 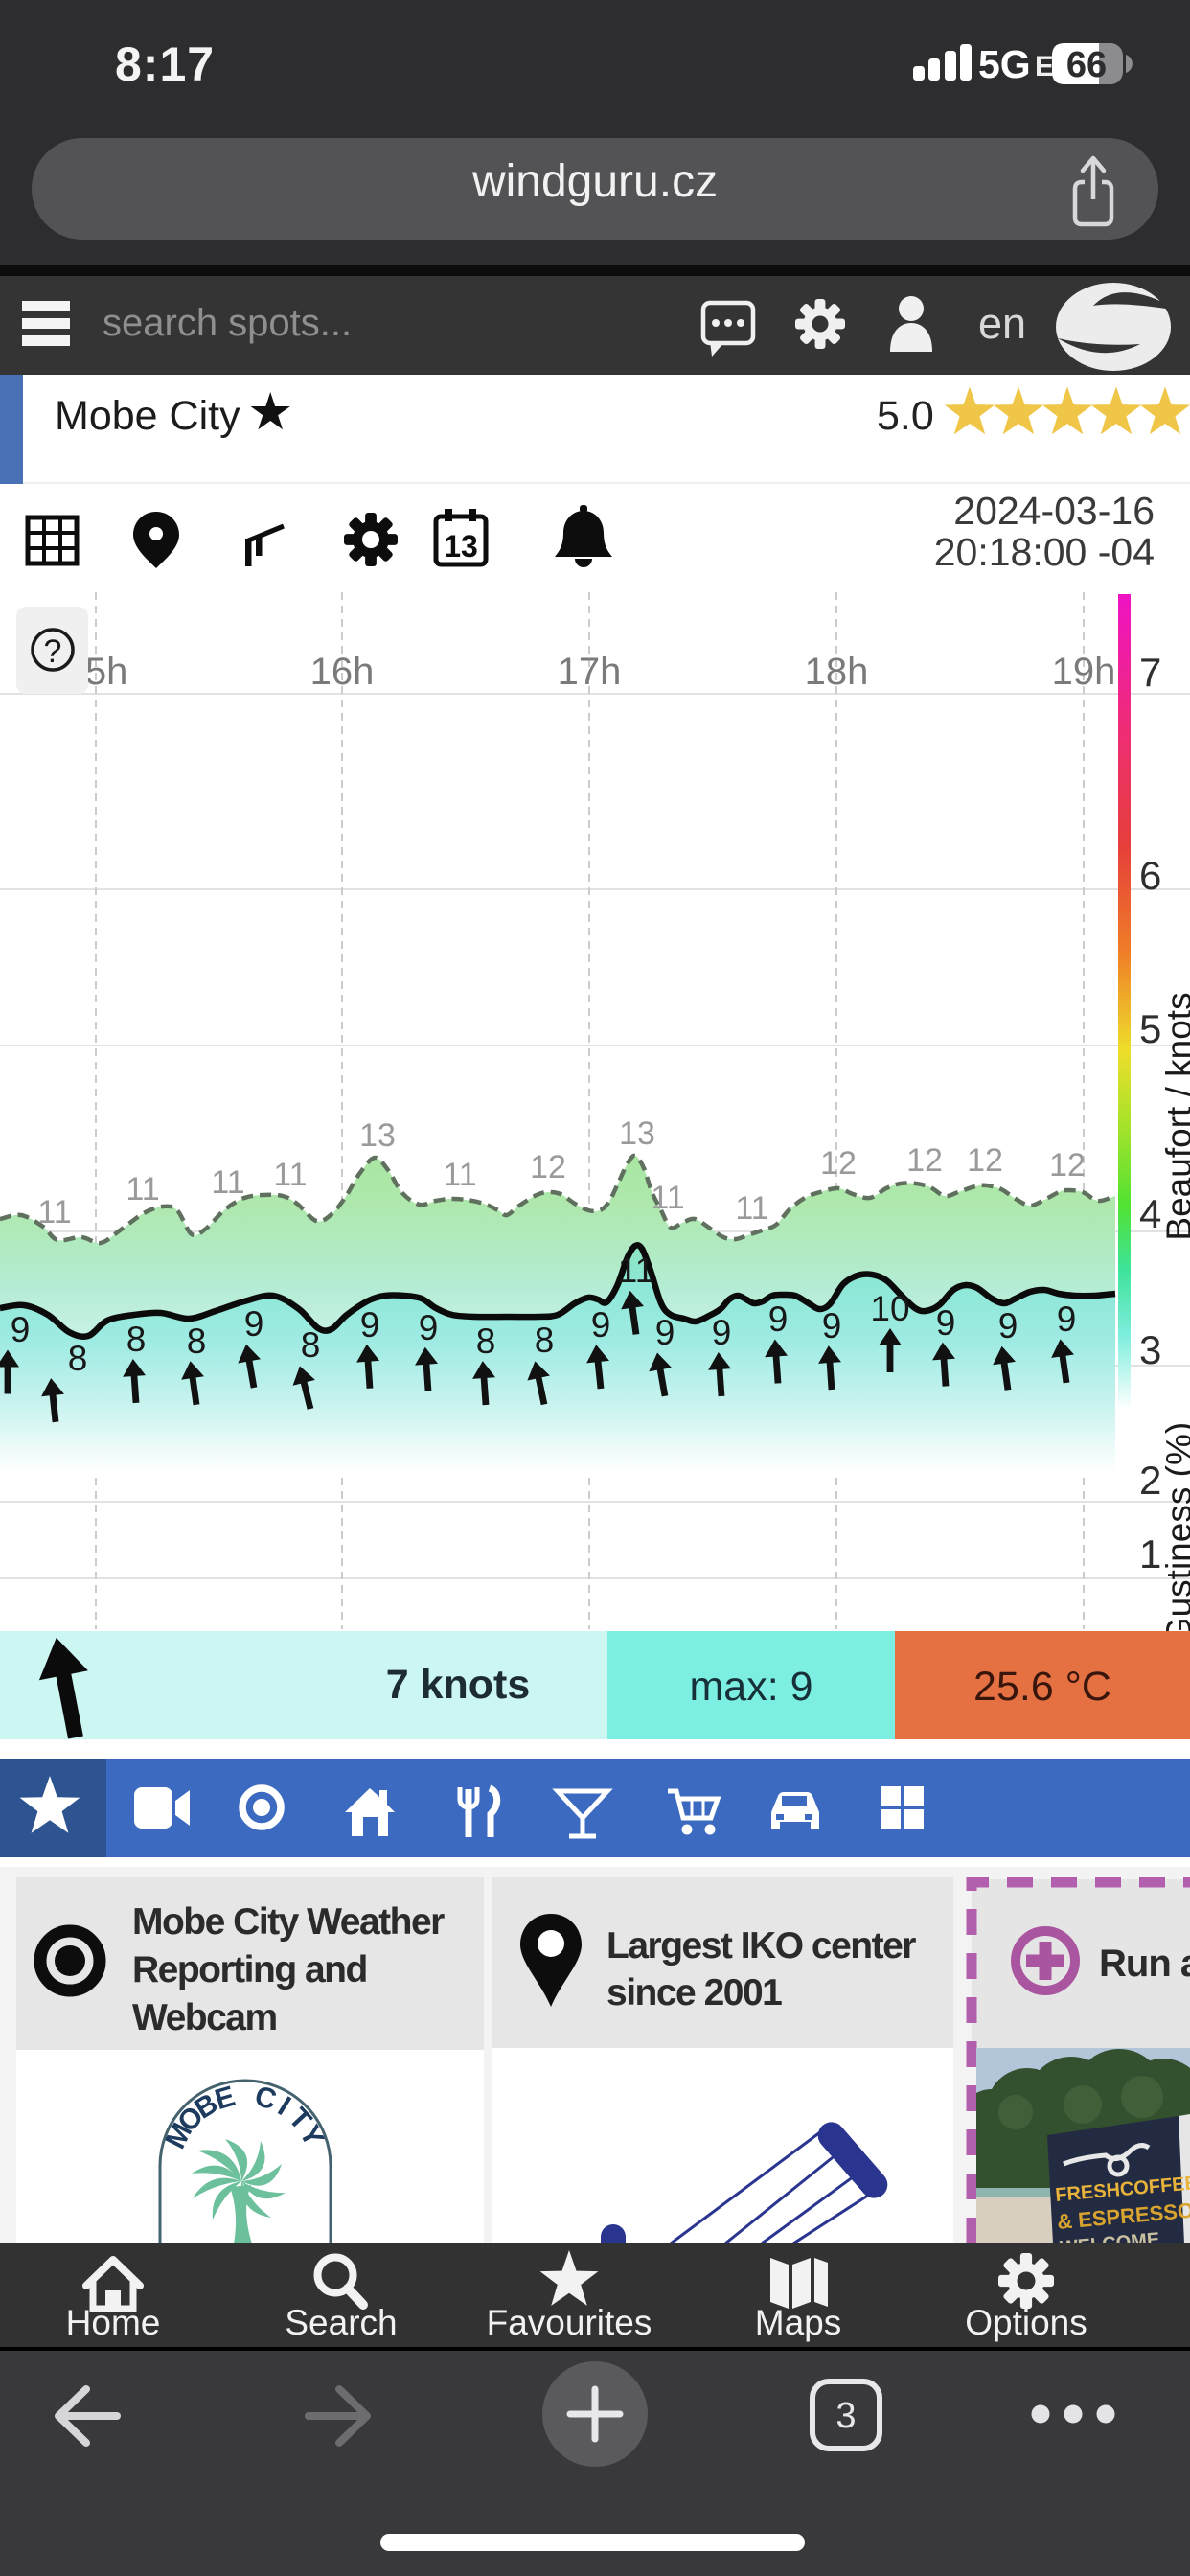 I want to click on svg-text: 6, so click(x=1150, y=876).